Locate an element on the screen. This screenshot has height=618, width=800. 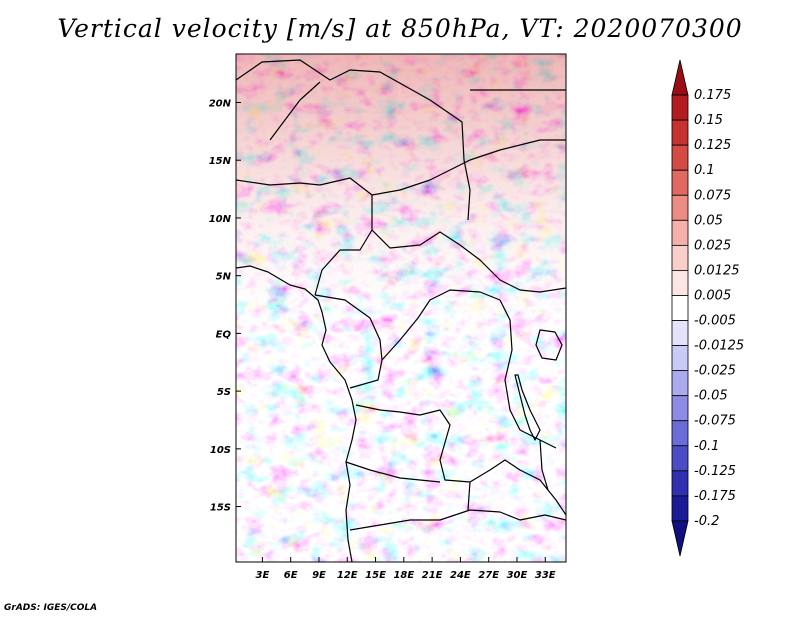
lon-label-9E: 9E is located at coordinates (319, 575).